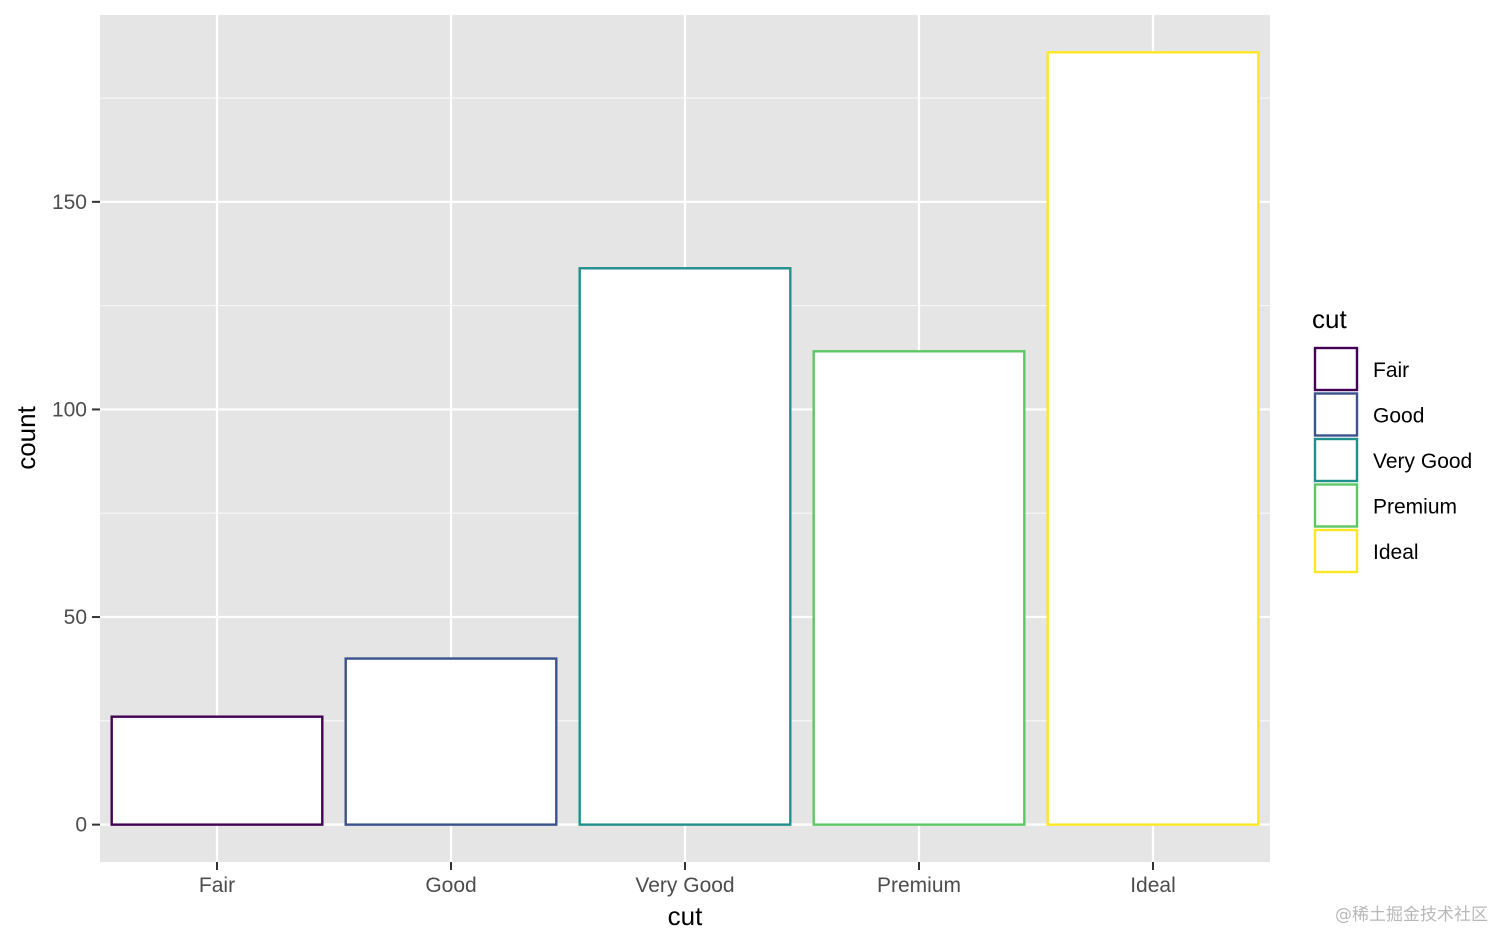 This screenshot has width=1512, height=945. I want to click on x-tick-label: Very Good, so click(684, 885).